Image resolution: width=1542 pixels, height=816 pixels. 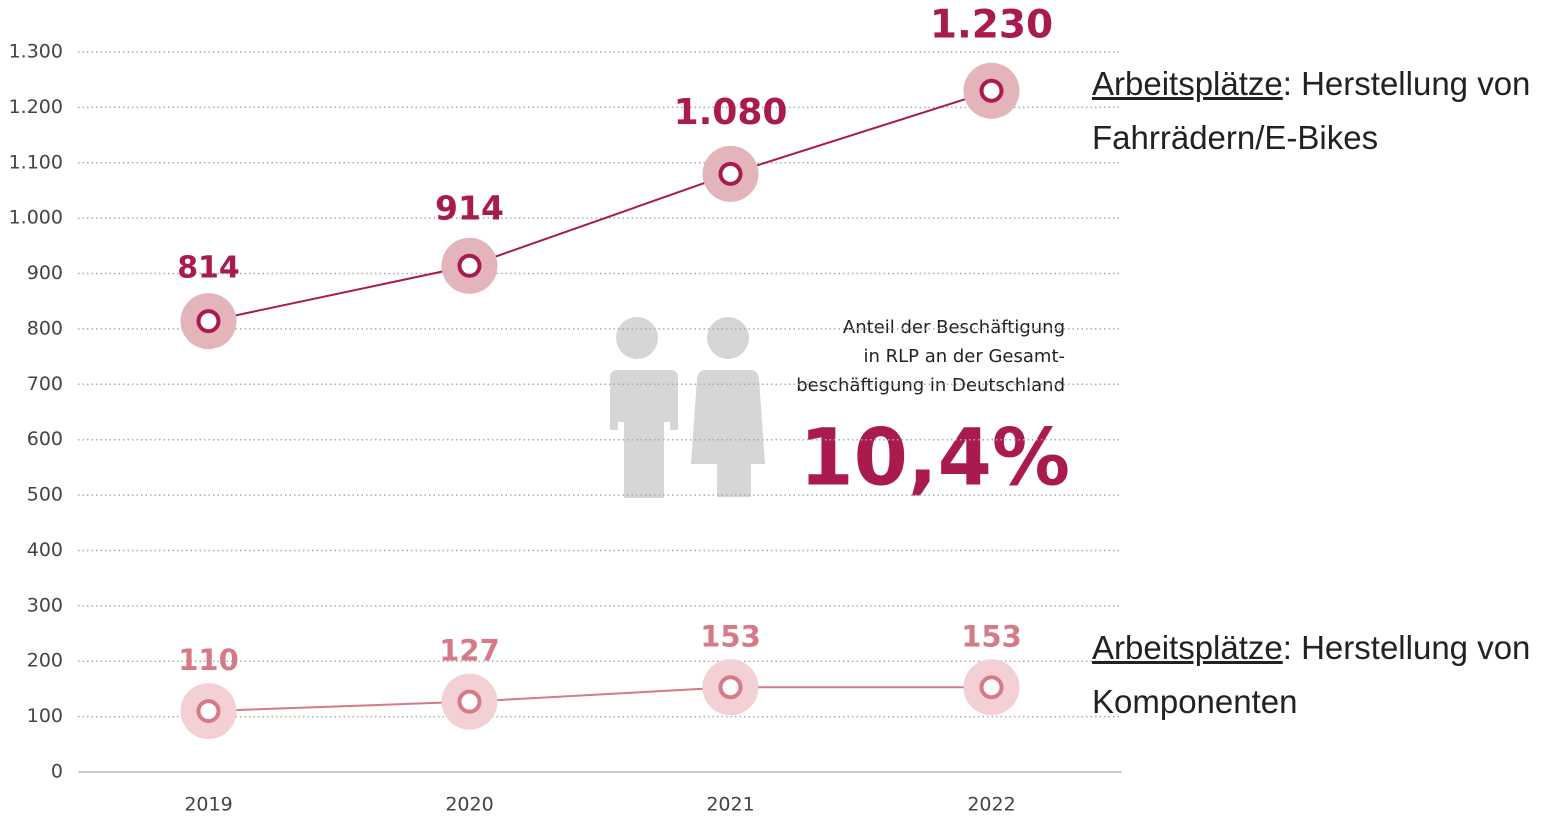 What do you see at coordinates (730, 805) in the screenshot?
I see `x-tick-label: 2021` at bounding box center [730, 805].